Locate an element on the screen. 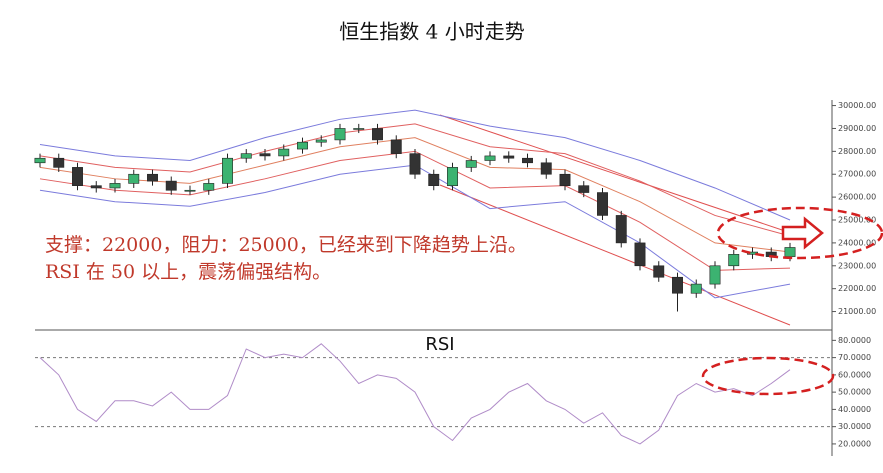 Image resolution: width=883 pixels, height=473 pixels. y-tick-label: 28000.00 is located at coordinates (857, 151).